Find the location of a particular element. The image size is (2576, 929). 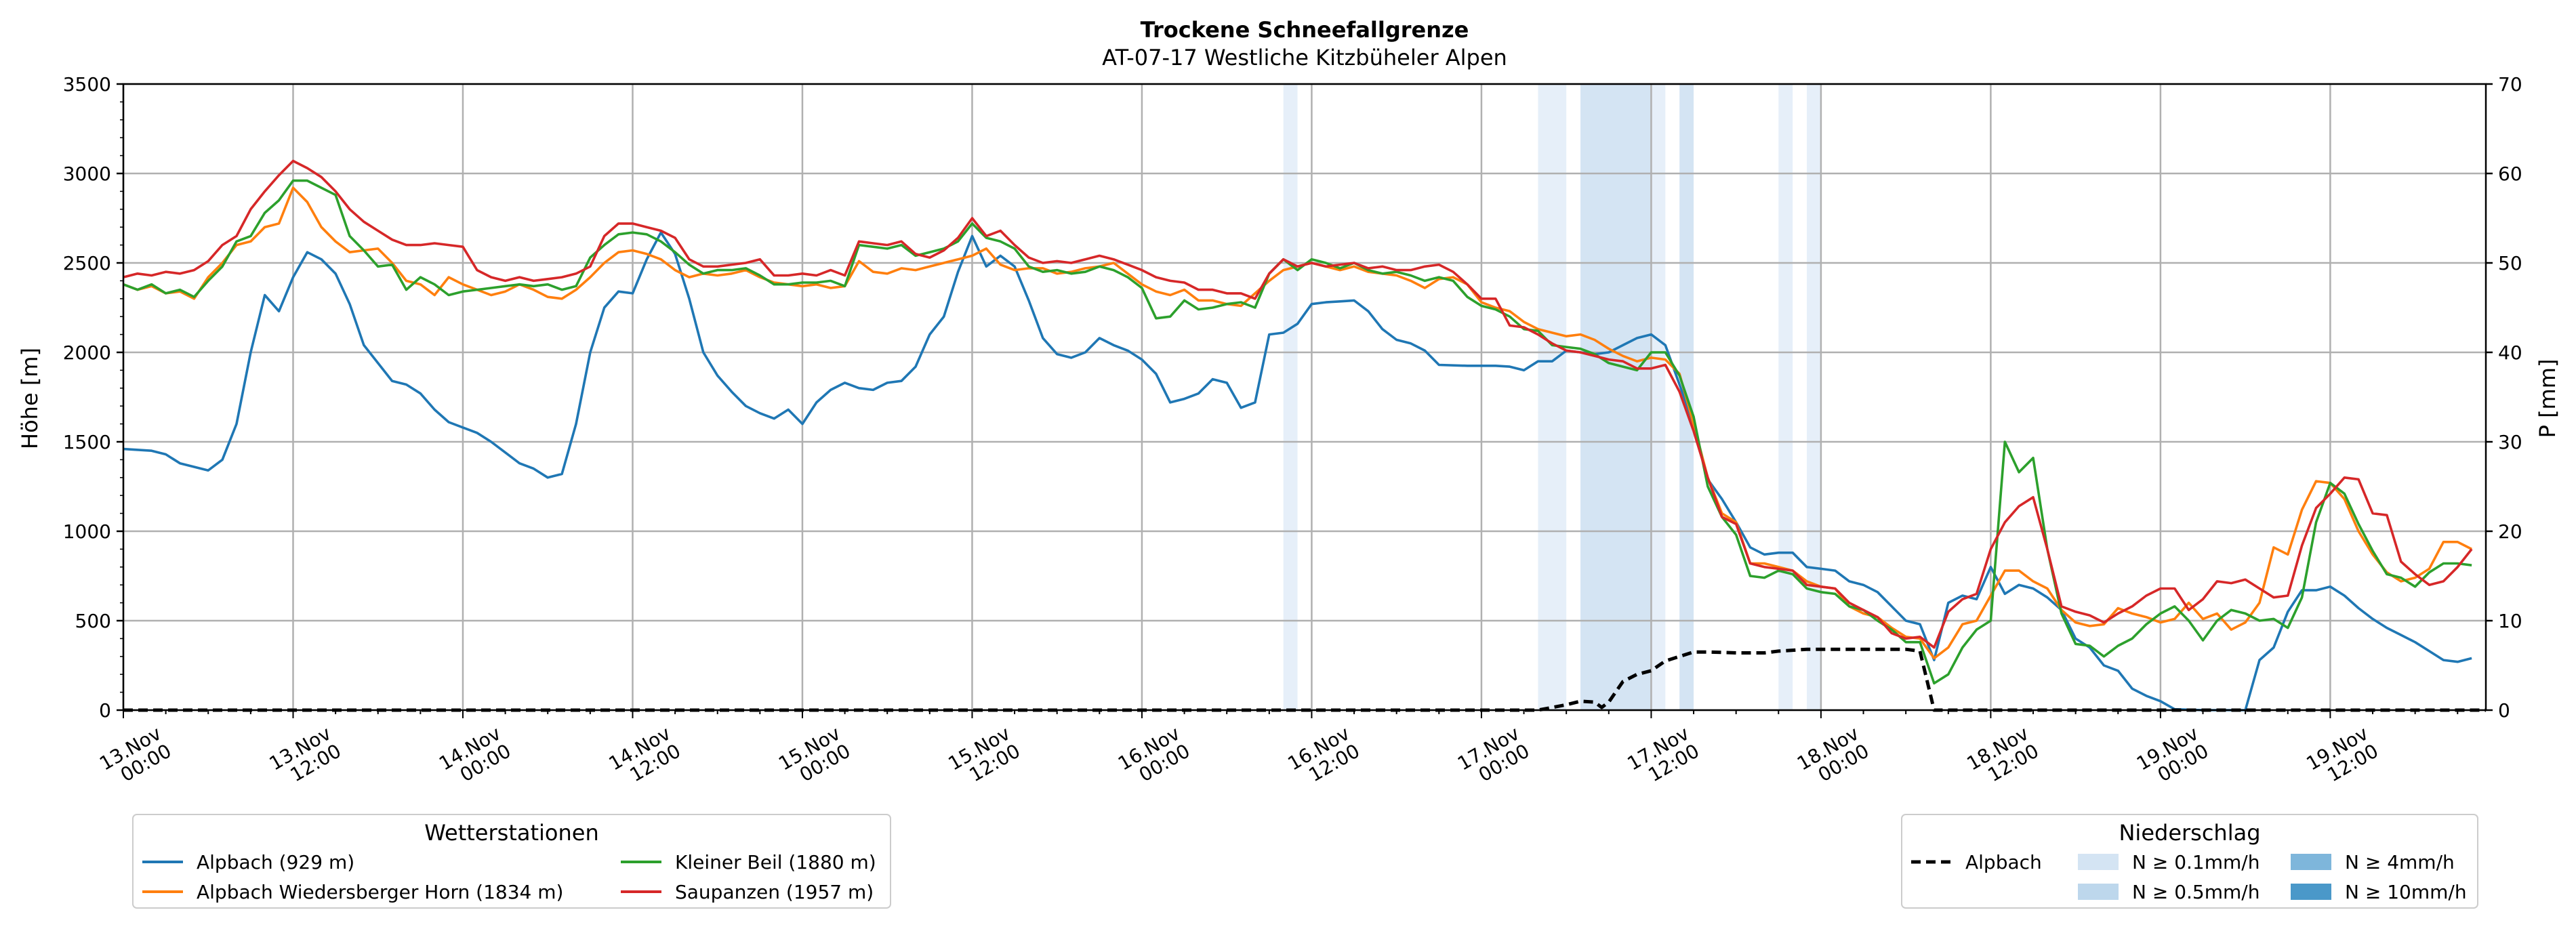

x-tick-label: 15.Nov12:00 is located at coordinates (985, 757).